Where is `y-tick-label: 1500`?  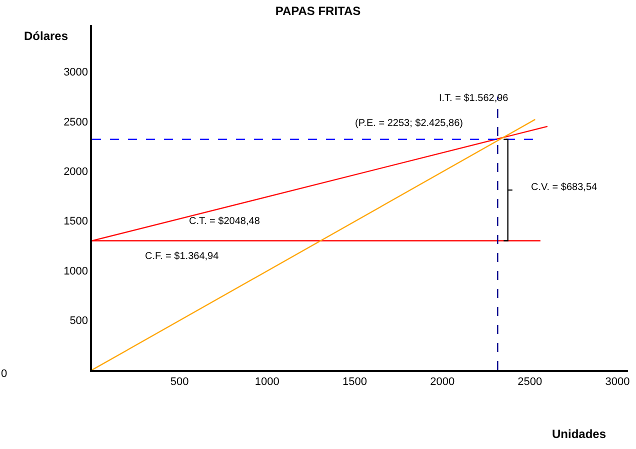 y-tick-label: 1500 is located at coordinates (76, 222).